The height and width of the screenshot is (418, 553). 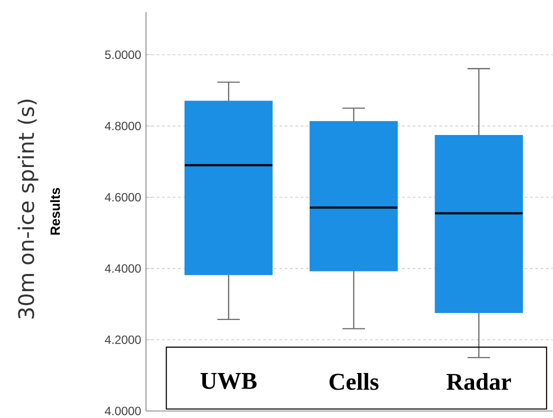 I want to click on y-tick-label: 5.0000, so click(x=123, y=55).